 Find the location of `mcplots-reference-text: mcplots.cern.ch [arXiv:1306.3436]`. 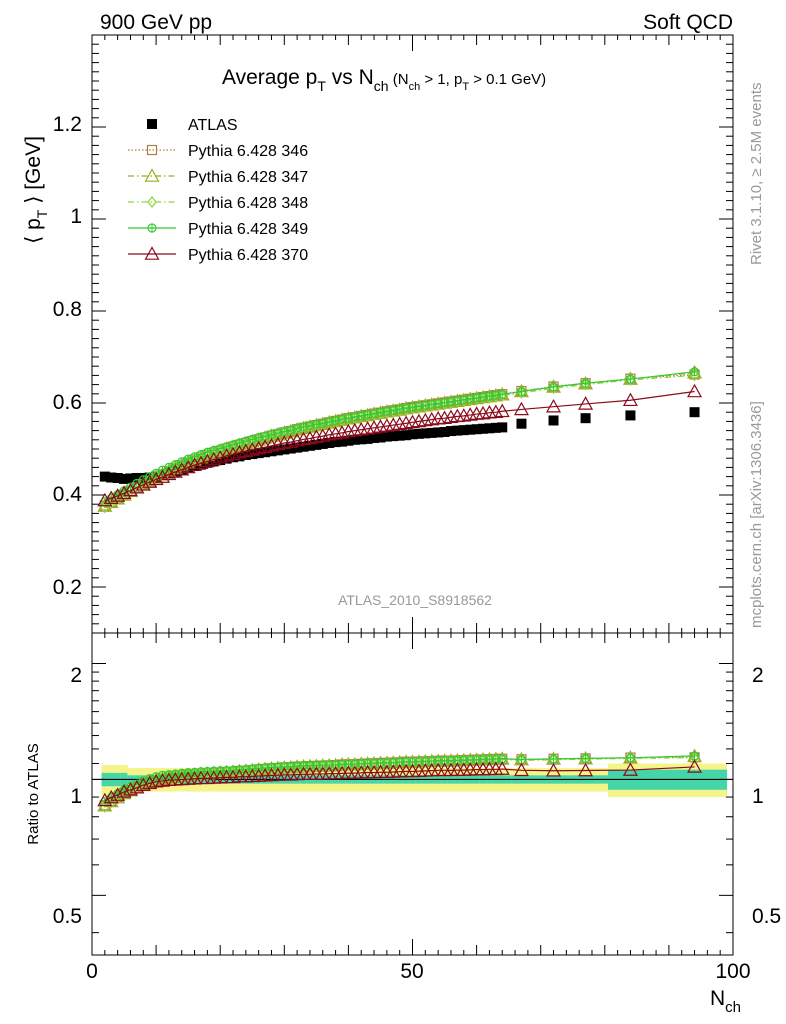

mcplots-reference-text: mcplots.cern.ch [arXiv:1306.3436] is located at coordinates (756, 514).